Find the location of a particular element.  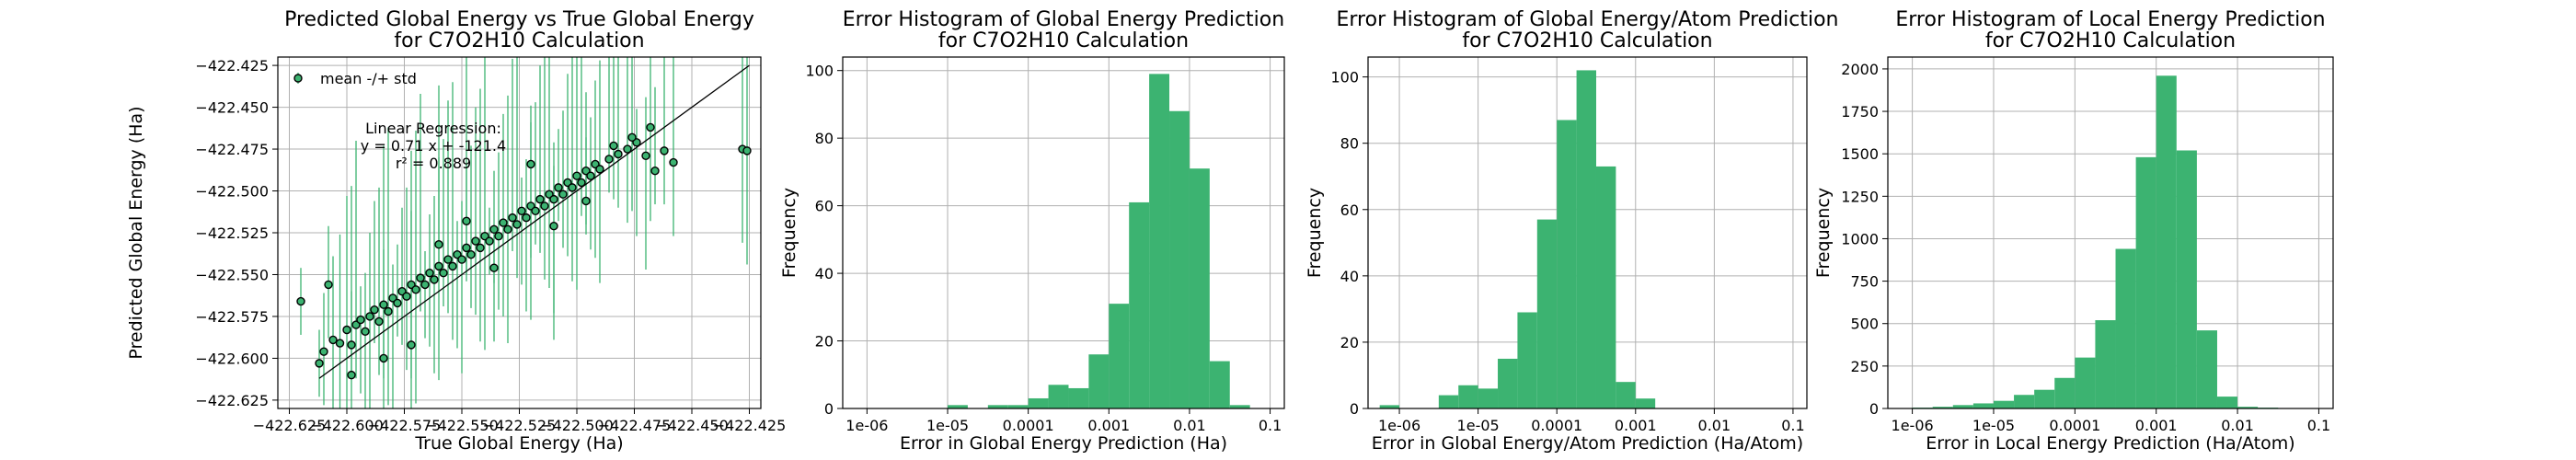

chart-1-legend: mean -/+ std is located at coordinates (355, 78).